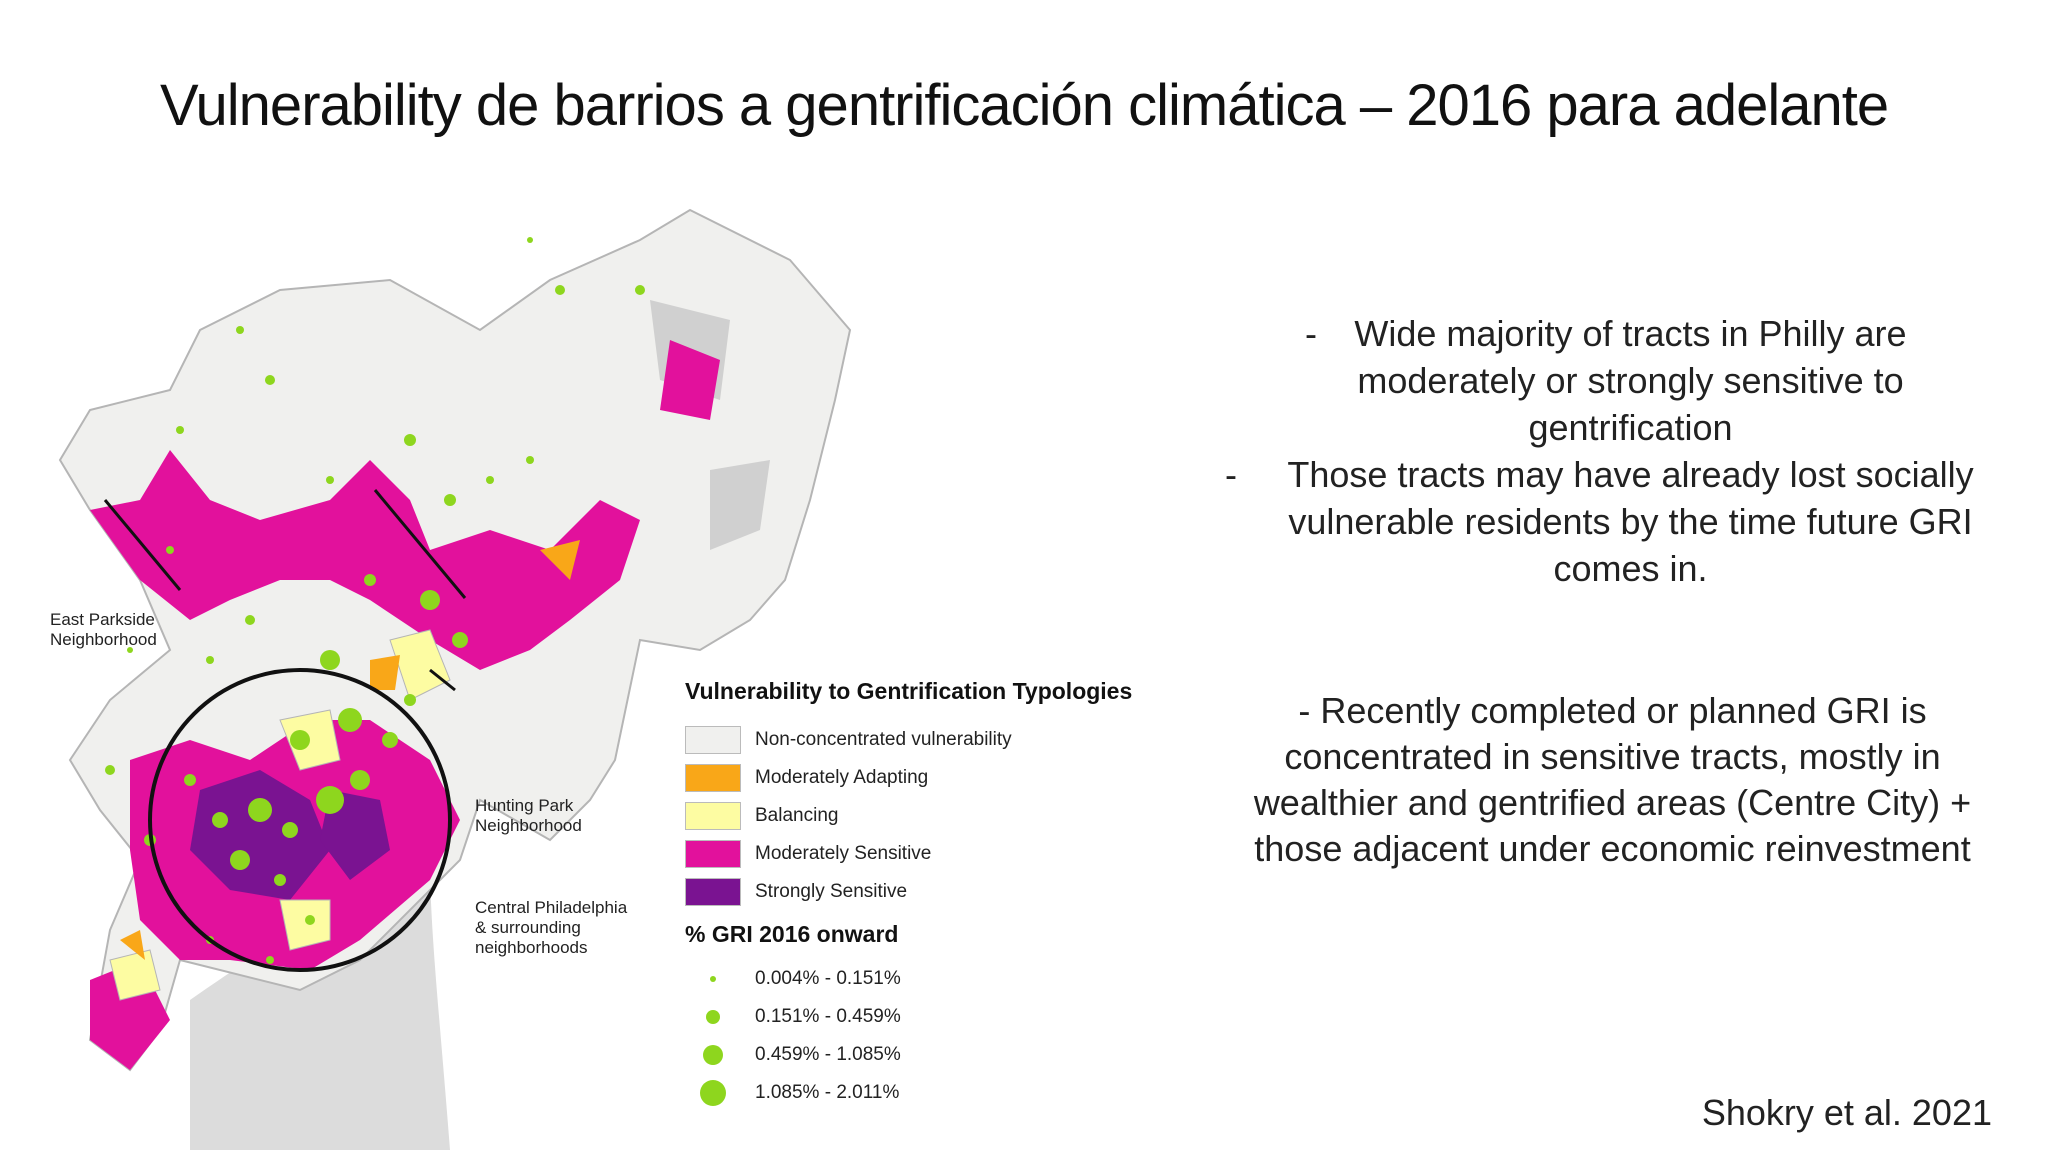  Describe the element at coordinates (945, 778) in the screenshot. I see `legend-item: Moderately Adapting` at that location.